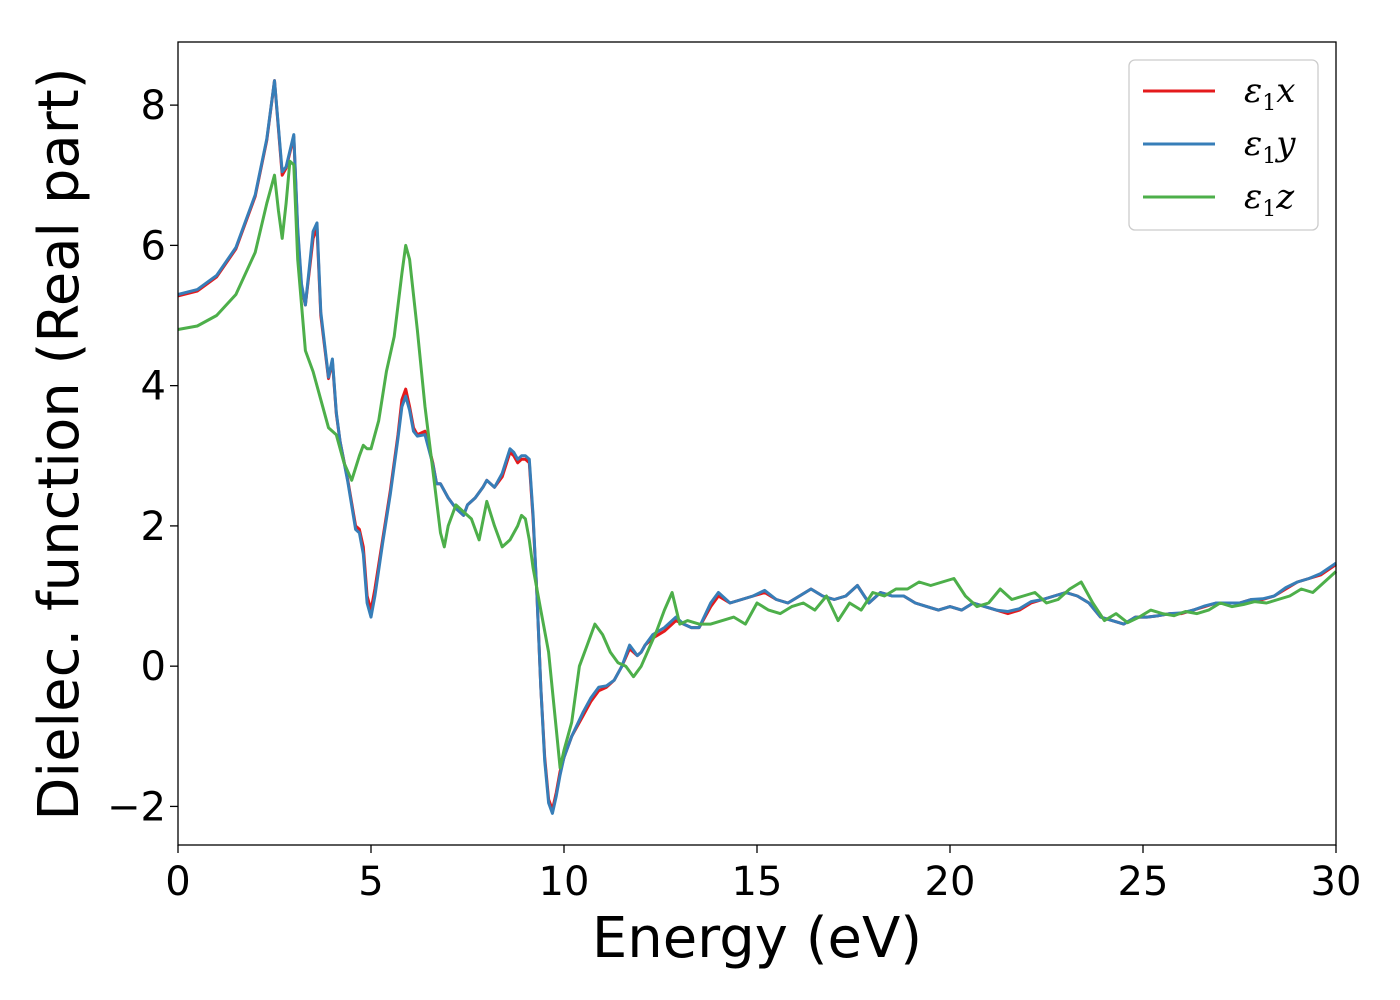  I want to click on legend-label-y: ε1y, so click(1270, 146).